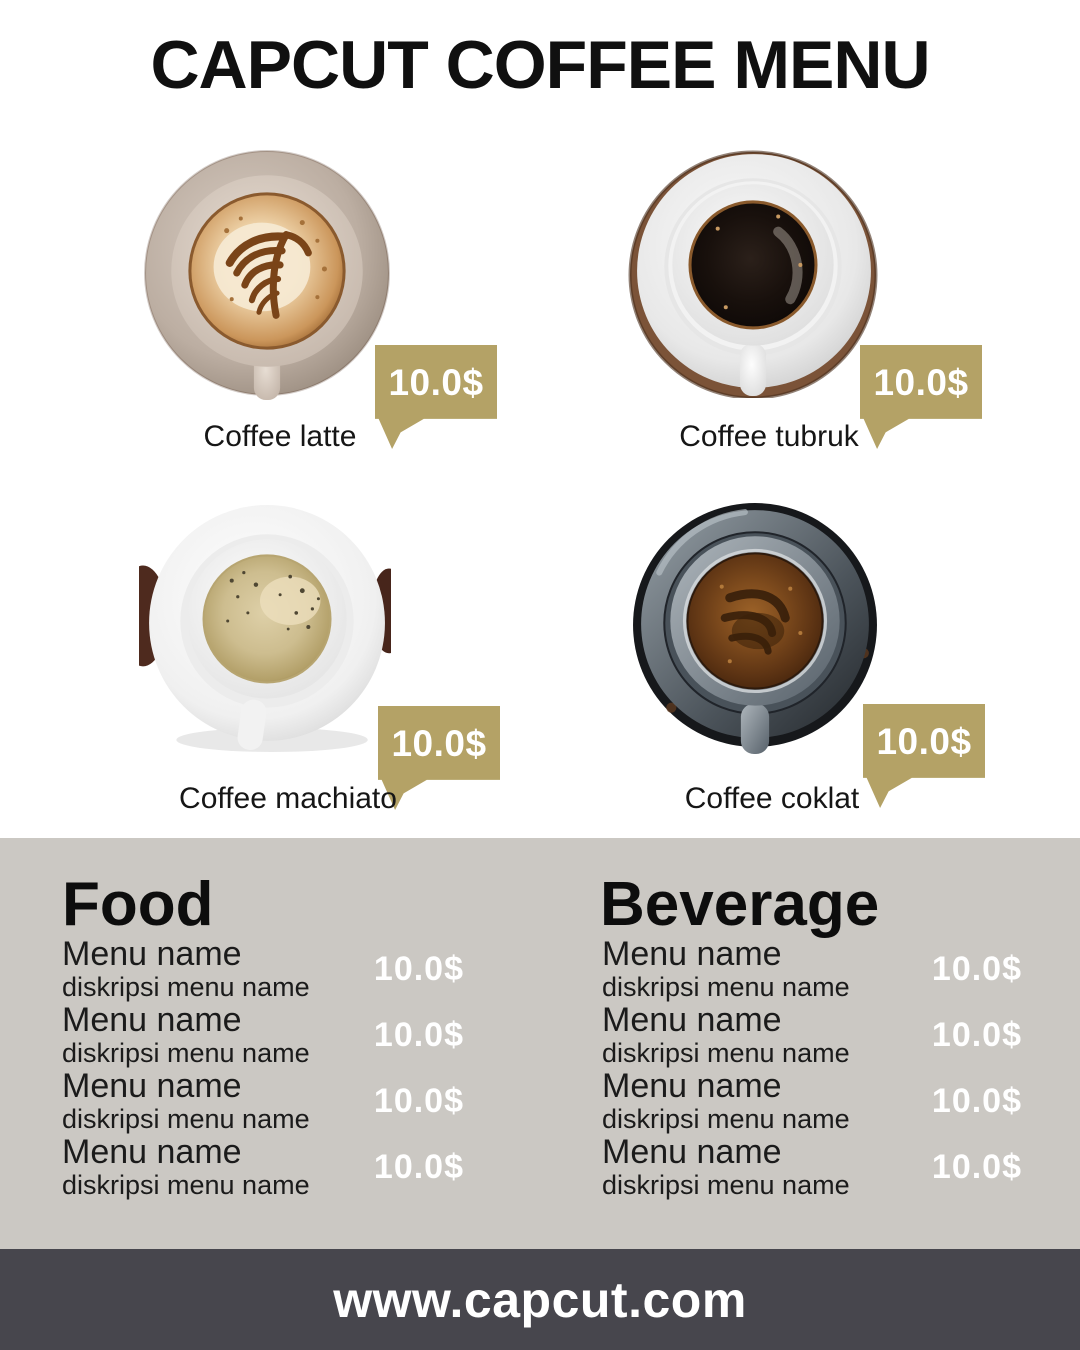 The image size is (1080, 1350). What do you see at coordinates (753, 274) in the screenshot?
I see `coffee-tubruk-photo` at bounding box center [753, 274].